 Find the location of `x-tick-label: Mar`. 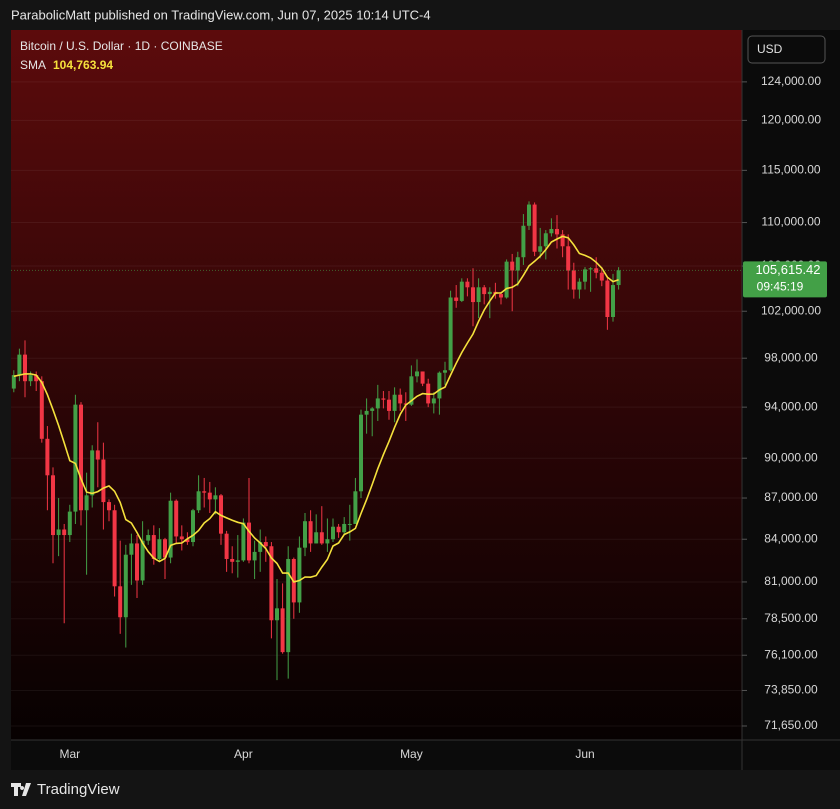

x-tick-label: Mar is located at coordinates (69, 754).